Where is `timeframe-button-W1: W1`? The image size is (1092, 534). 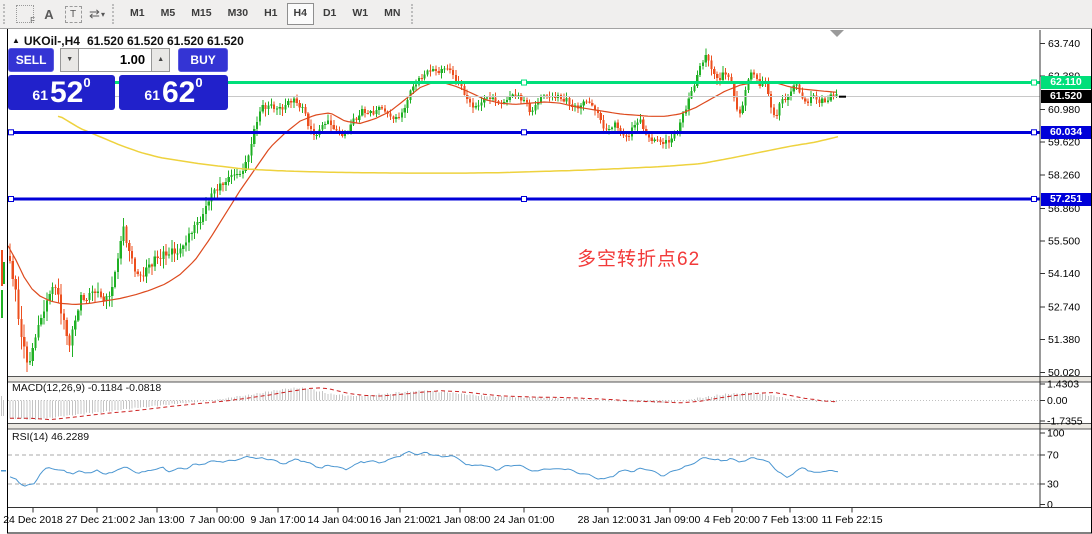 timeframe-button-W1: W1 is located at coordinates (360, 13).